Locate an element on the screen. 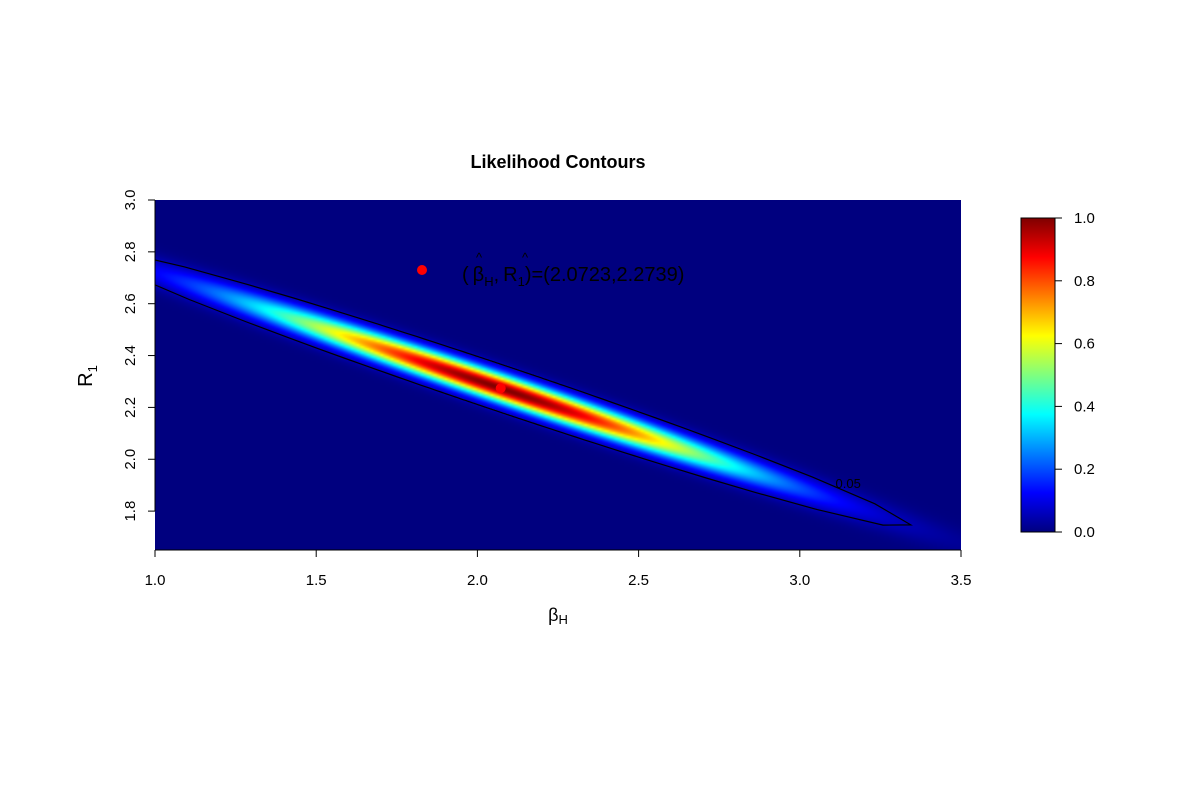 The width and height of the screenshot is (1200, 800). colorbar-tick-label: 0.0 is located at coordinates (1084, 532).